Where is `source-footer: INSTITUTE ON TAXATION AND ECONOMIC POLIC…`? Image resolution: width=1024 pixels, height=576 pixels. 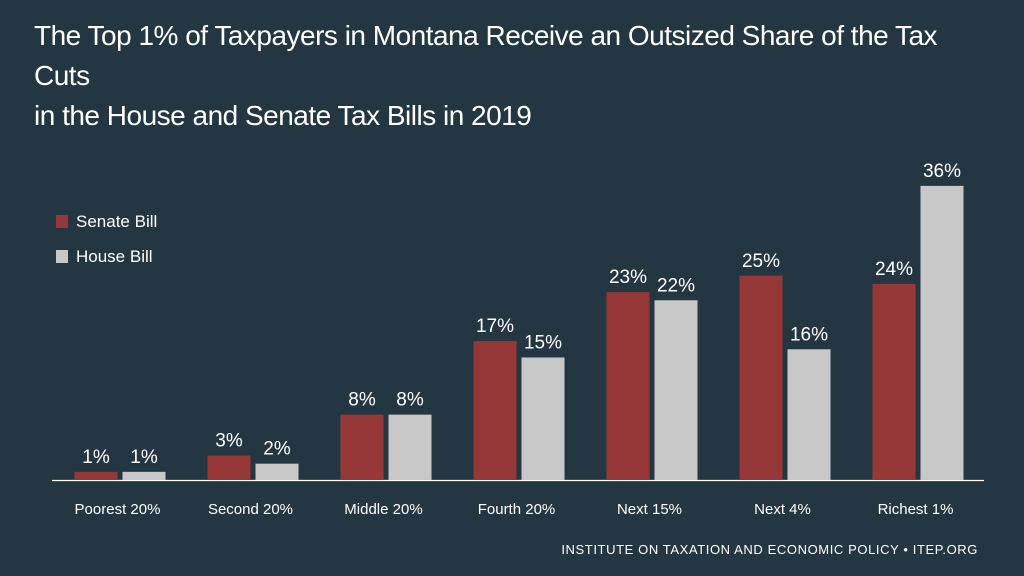
source-footer: INSTITUTE ON TAXATION AND ECONOMIC POLIC… is located at coordinates (769, 549).